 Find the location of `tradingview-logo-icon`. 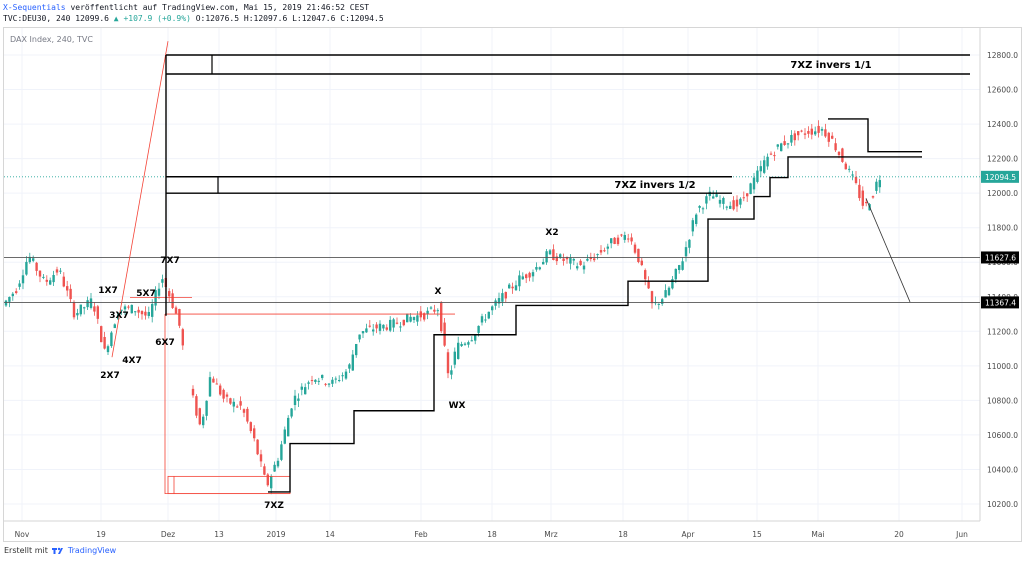

tradingview-logo-icon is located at coordinates (57, 551).